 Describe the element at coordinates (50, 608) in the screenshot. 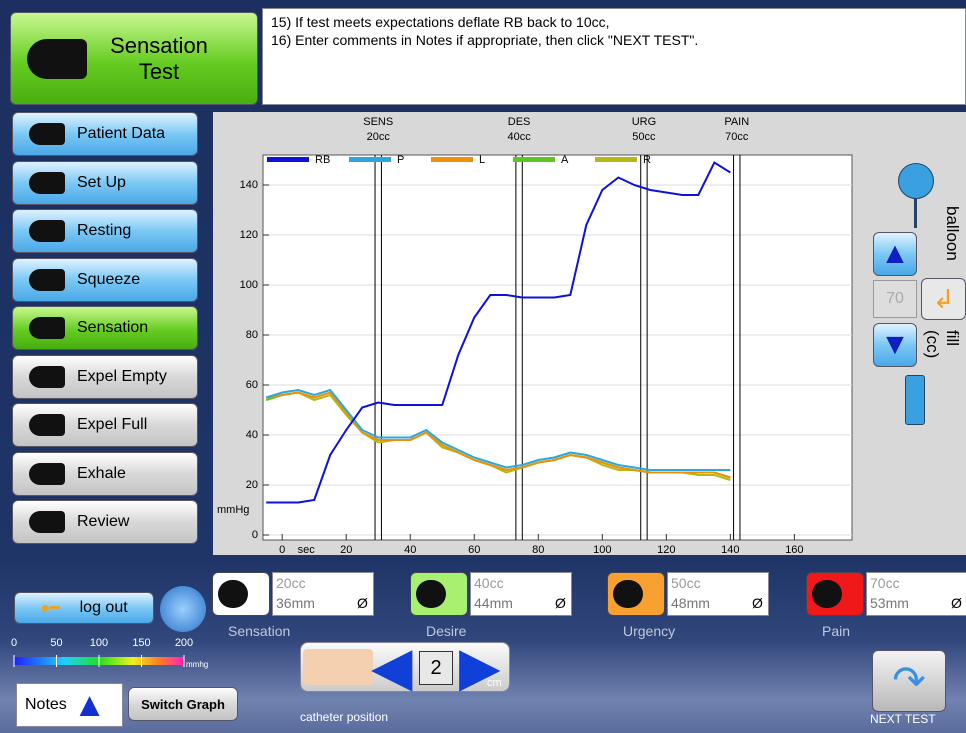

I see `key-icon: ●━` at that location.